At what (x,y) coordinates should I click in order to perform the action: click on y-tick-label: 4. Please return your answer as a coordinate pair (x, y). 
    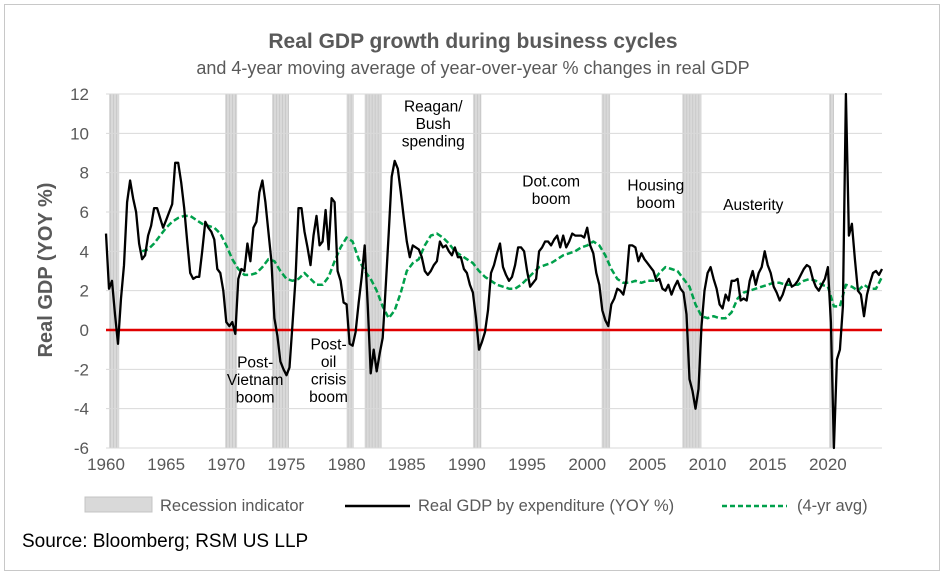
    Looking at the image, I should click on (84, 251).